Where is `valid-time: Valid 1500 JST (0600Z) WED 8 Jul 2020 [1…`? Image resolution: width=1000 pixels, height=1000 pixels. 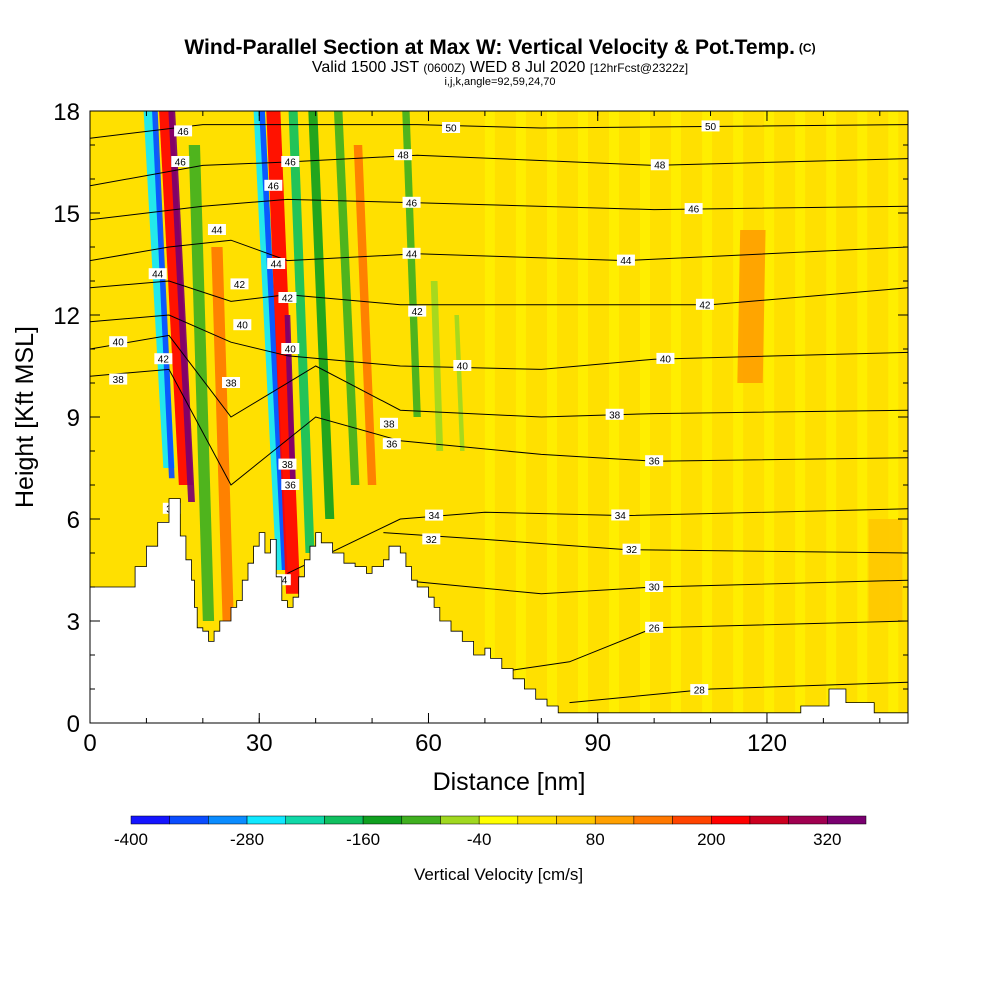 valid-time: Valid 1500 JST (0600Z) WED 8 Jul 2020 [1… is located at coordinates (500, 68).